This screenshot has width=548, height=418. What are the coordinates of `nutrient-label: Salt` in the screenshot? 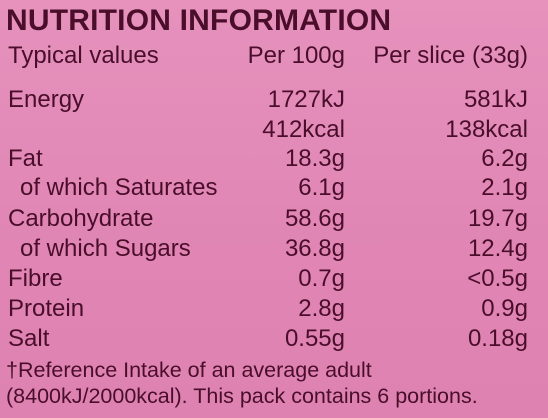 It's located at (29, 338).